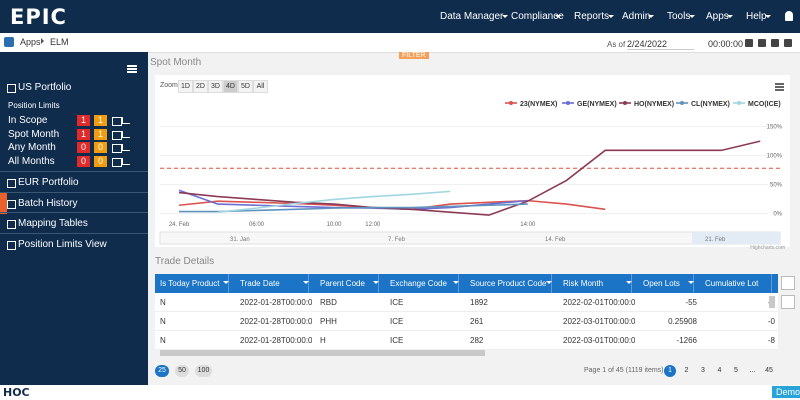 The height and width of the screenshot is (400, 800). I want to click on menu-item: Help, so click(756, 16).